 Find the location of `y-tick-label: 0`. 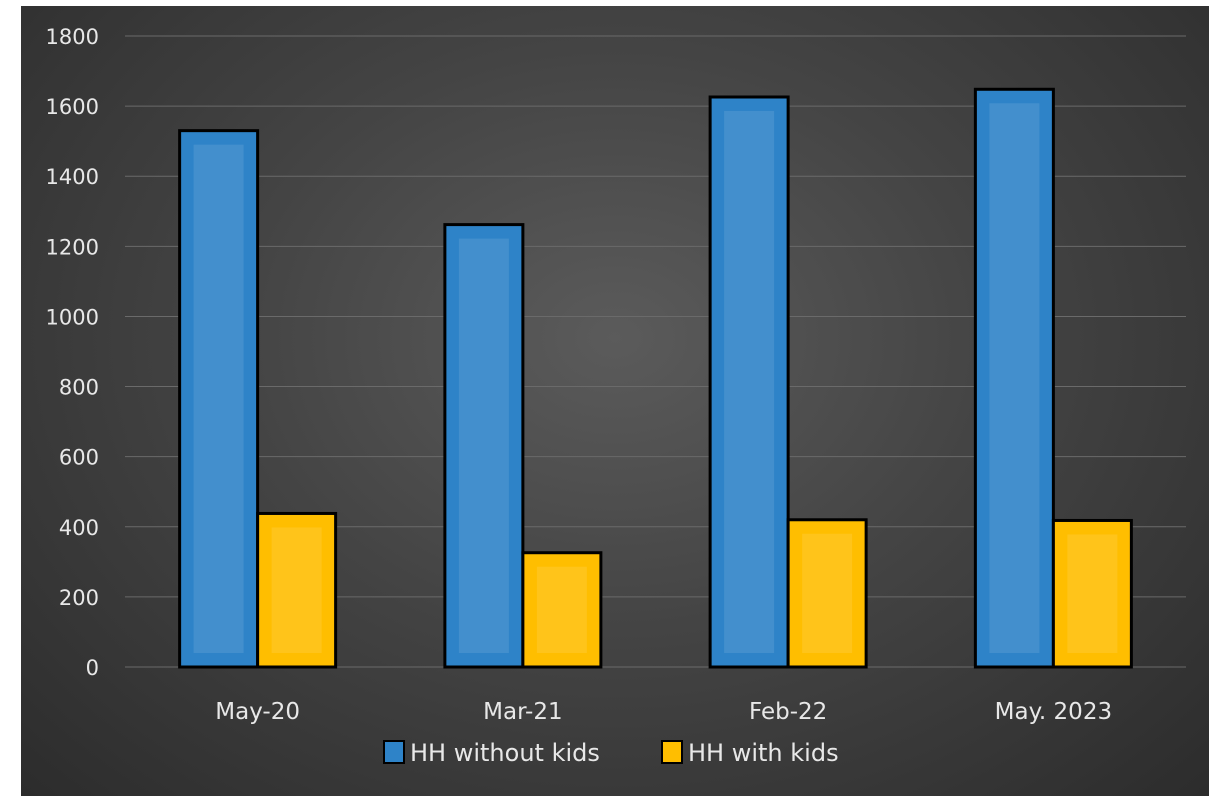

y-tick-label: 0 is located at coordinates (92, 668).